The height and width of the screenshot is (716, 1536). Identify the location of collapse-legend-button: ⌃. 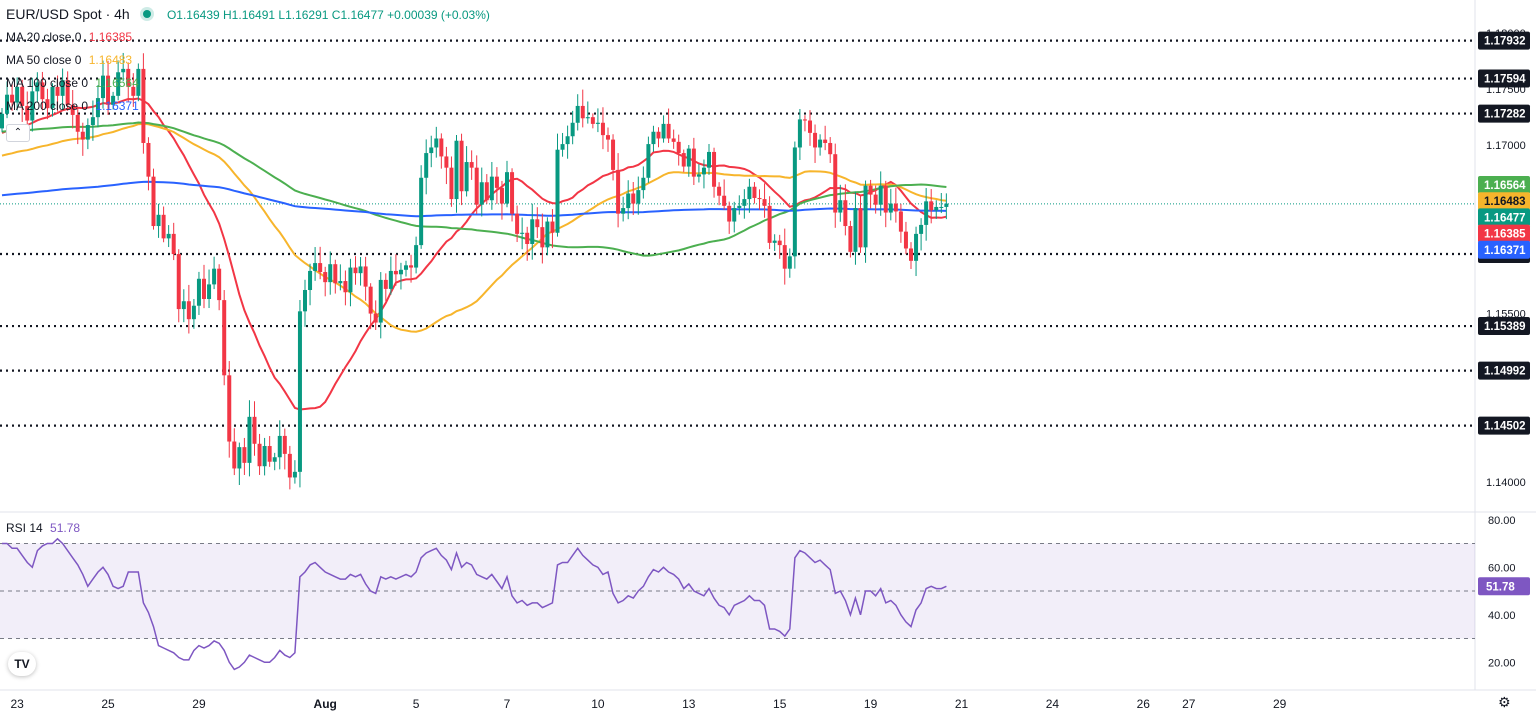
(18, 133).